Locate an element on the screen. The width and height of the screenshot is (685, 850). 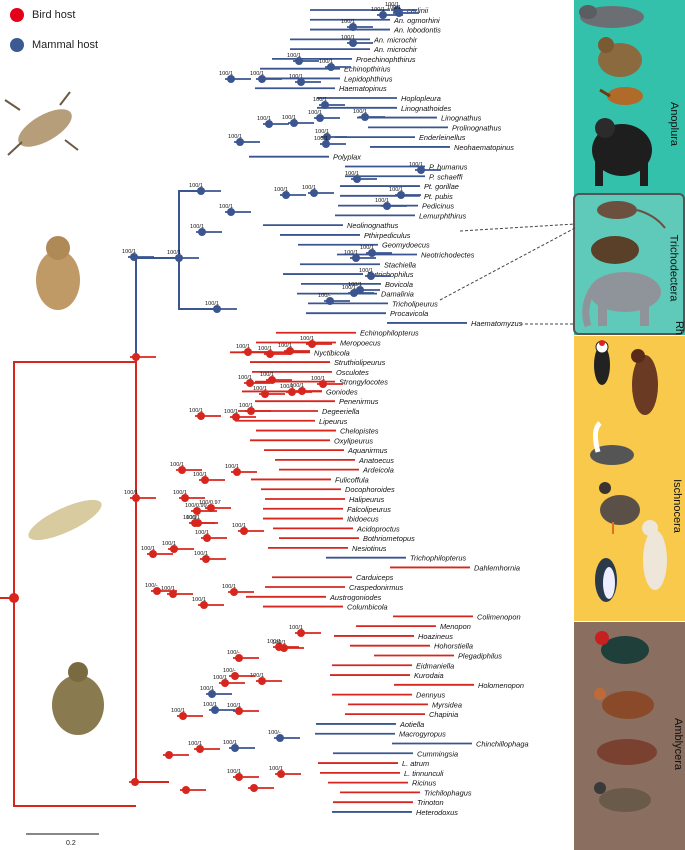
taxon-label: Menopon is located at coordinates (455, 626).